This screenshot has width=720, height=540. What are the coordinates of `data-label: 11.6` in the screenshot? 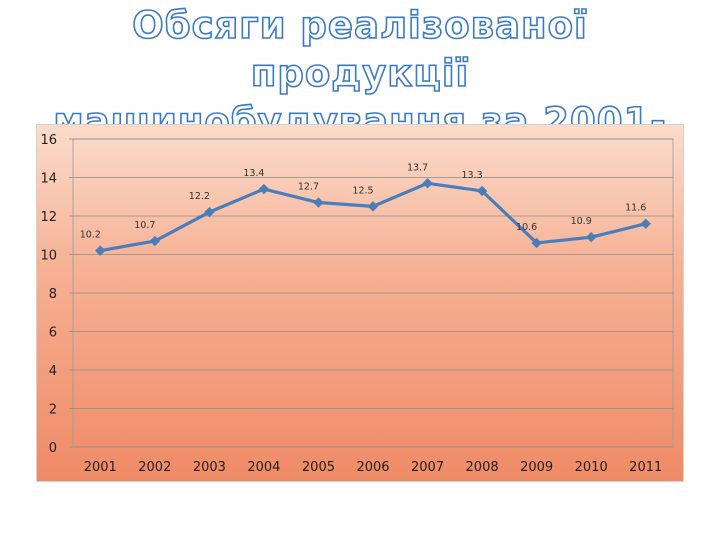 It's located at (635, 208).